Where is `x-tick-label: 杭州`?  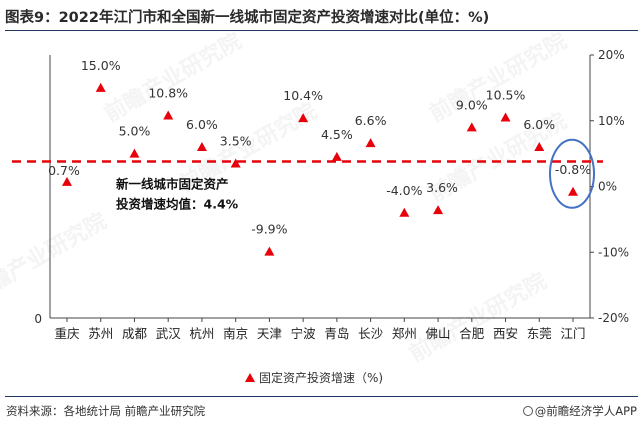
x-tick-label: 杭州 is located at coordinates (201, 333).